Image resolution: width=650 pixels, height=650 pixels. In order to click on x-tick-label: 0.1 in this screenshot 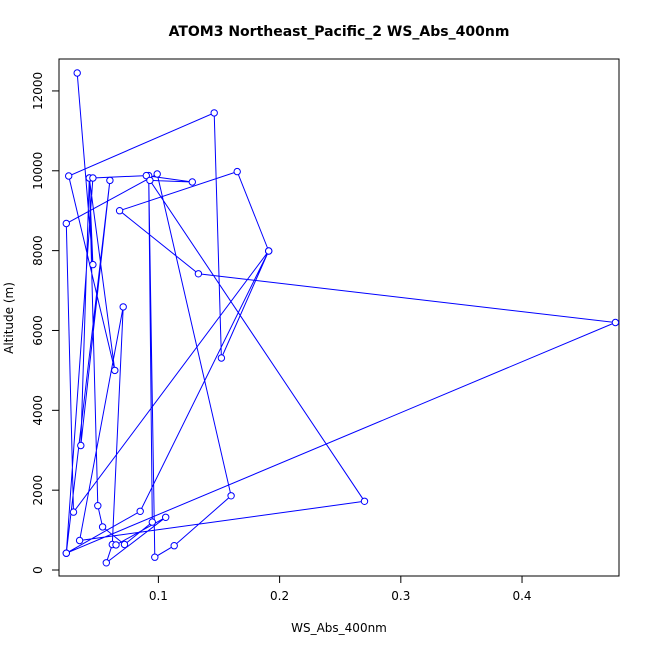, I will do `click(158, 596)`.